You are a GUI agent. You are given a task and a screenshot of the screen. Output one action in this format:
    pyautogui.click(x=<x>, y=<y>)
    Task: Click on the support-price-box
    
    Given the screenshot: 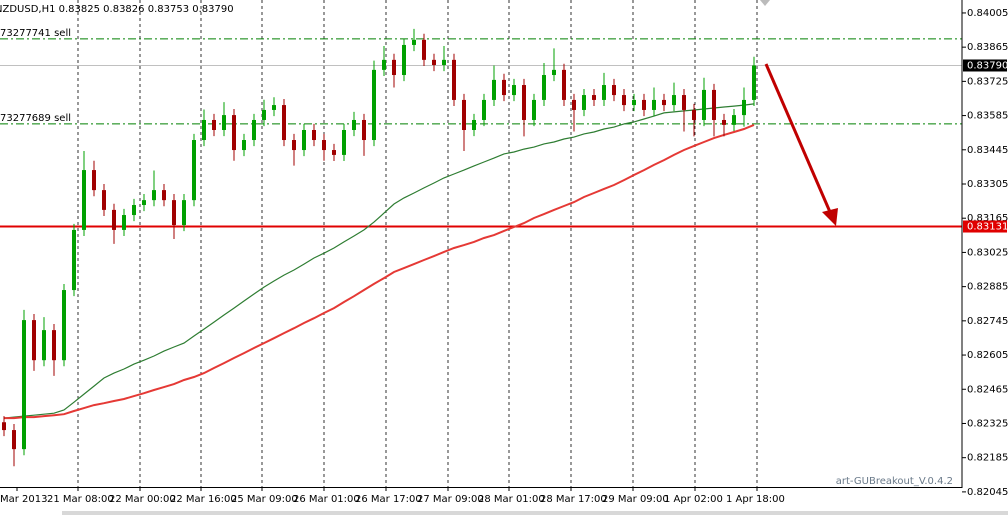 What is the action you would take?
    pyautogui.click(x=985, y=226)
    